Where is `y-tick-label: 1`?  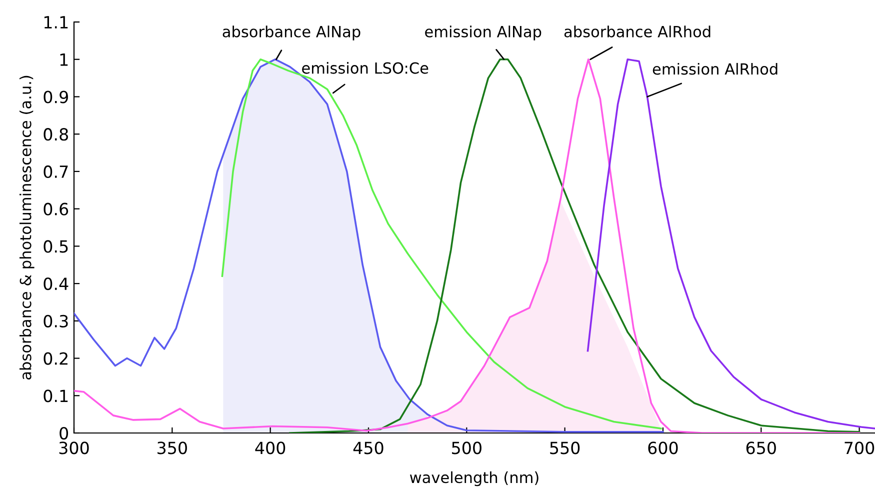
y-tick-label: 1 is located at coordinates (64, 60).